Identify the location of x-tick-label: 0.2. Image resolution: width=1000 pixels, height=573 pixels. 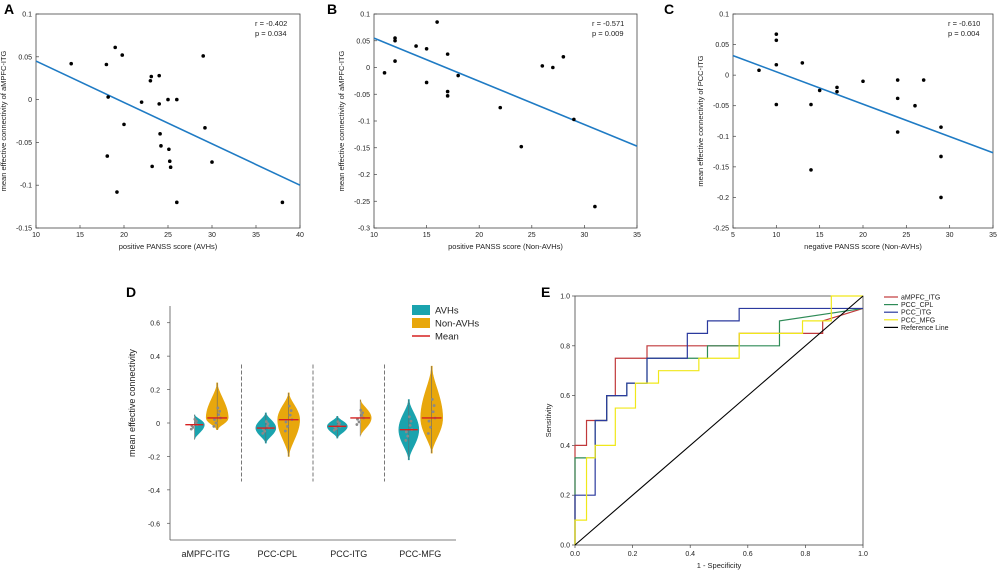
(633, 554).